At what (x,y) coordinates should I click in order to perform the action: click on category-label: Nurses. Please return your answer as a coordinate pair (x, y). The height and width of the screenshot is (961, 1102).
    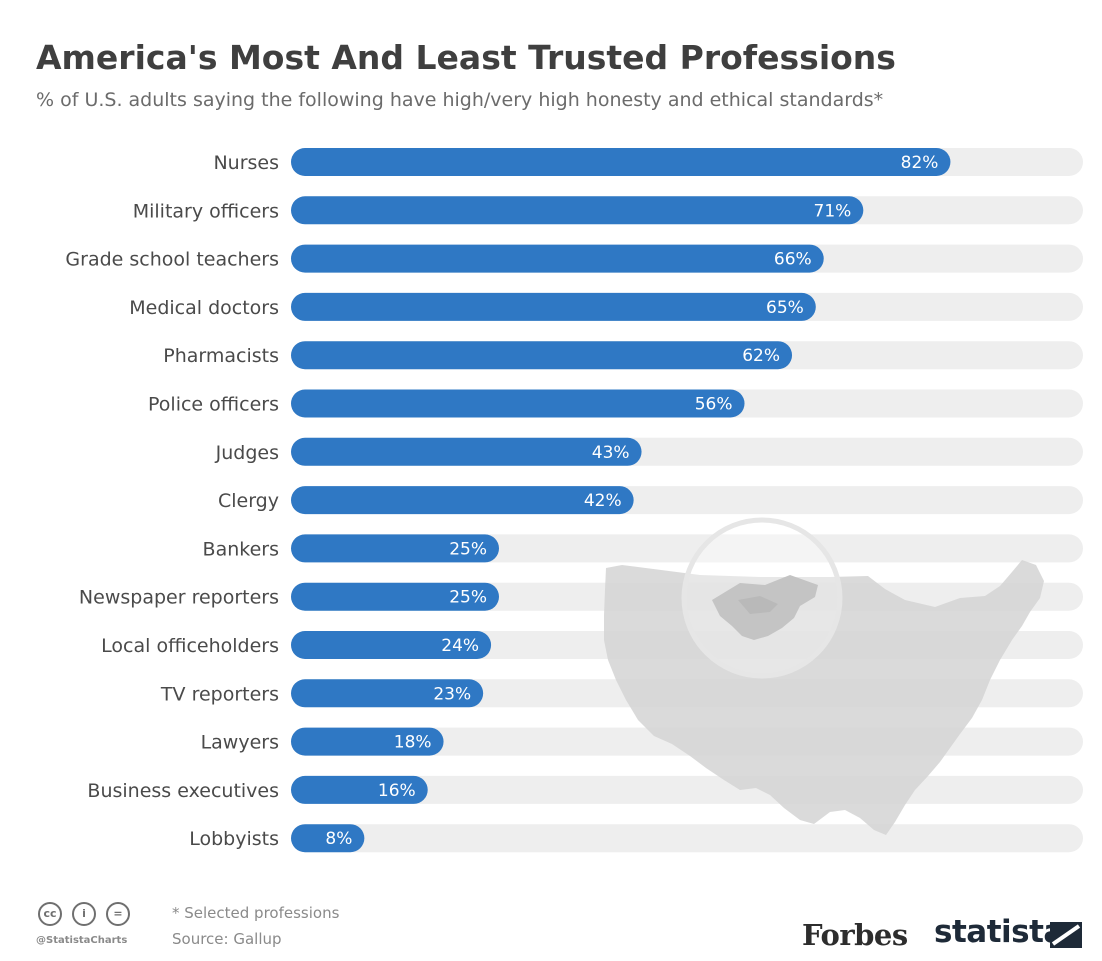
    Looking at the image, I should click on (246, 163).